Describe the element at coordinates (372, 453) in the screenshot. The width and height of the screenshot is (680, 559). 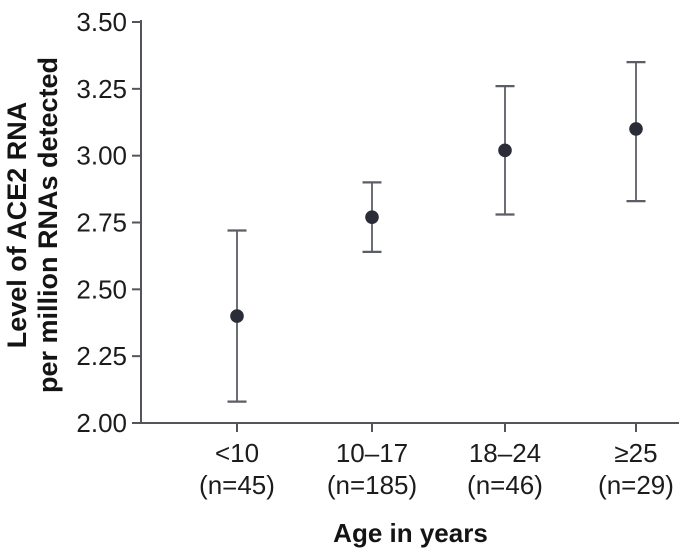
I see `x-category-label: 10–17` at that location.